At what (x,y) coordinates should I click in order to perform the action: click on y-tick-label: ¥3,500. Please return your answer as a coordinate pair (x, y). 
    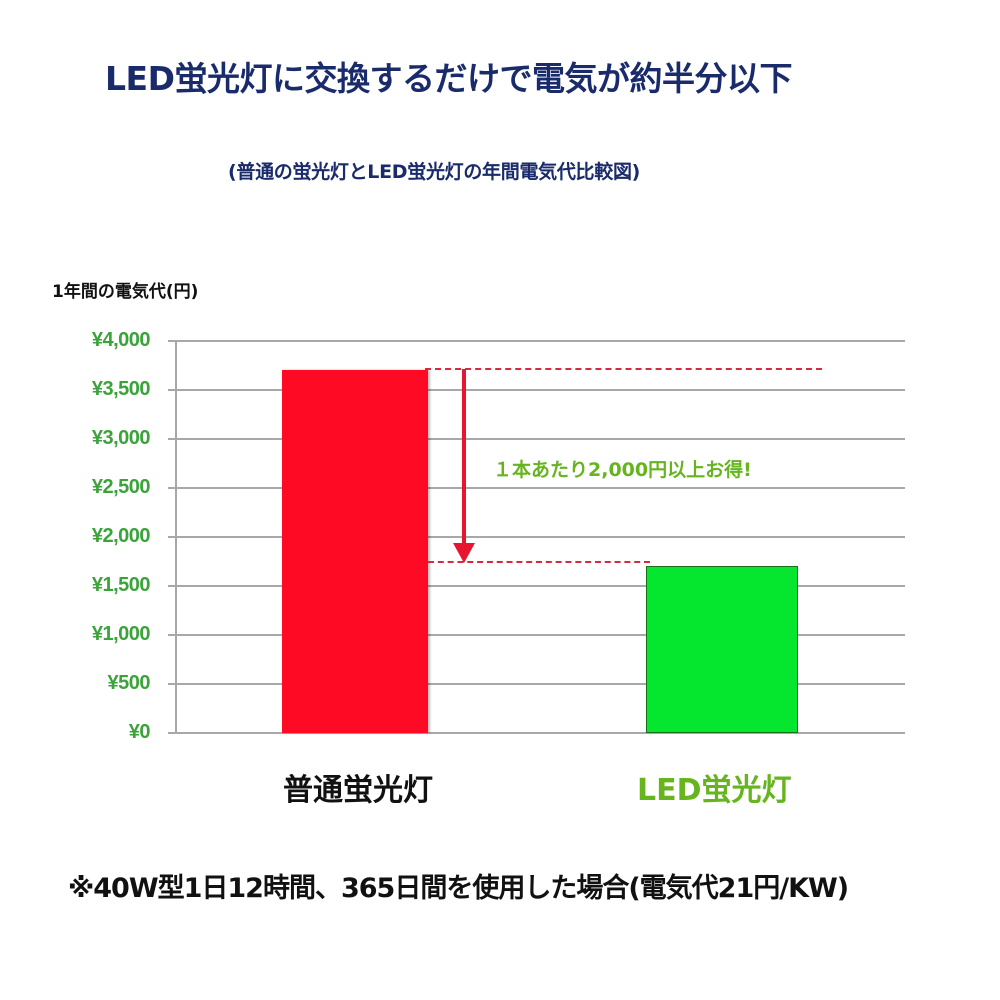
    Looking at the image, I should click on (121, 389).